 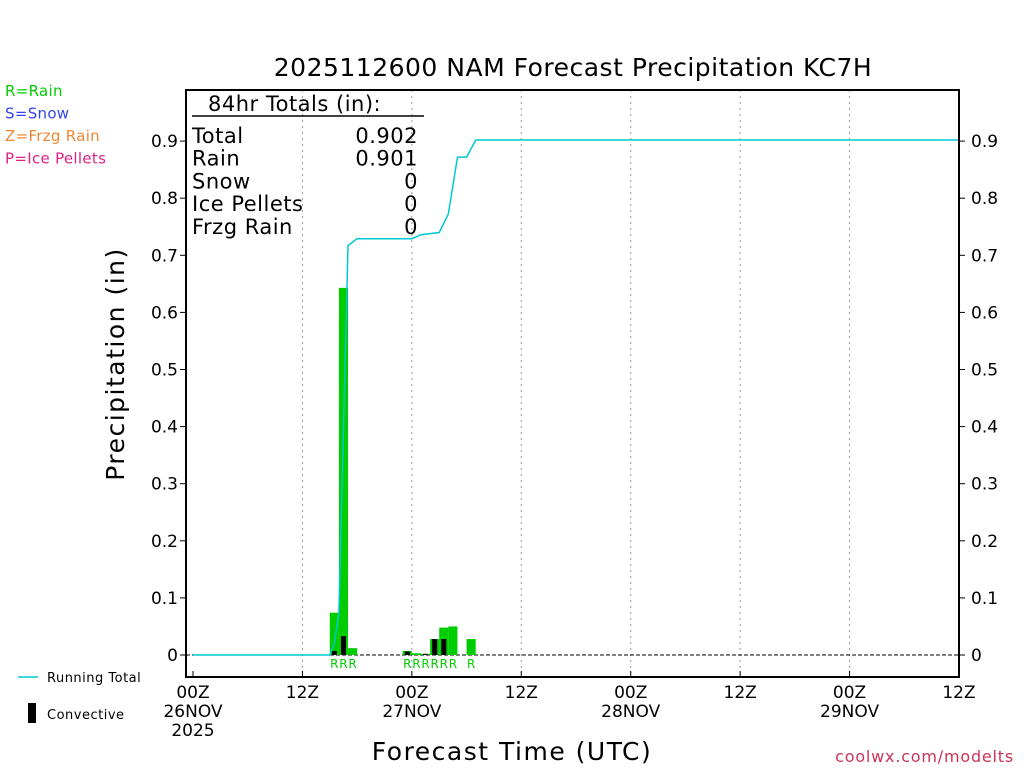 I want to click on totals-heading: 84hr Totals (in):, so click(x=294, y=104).